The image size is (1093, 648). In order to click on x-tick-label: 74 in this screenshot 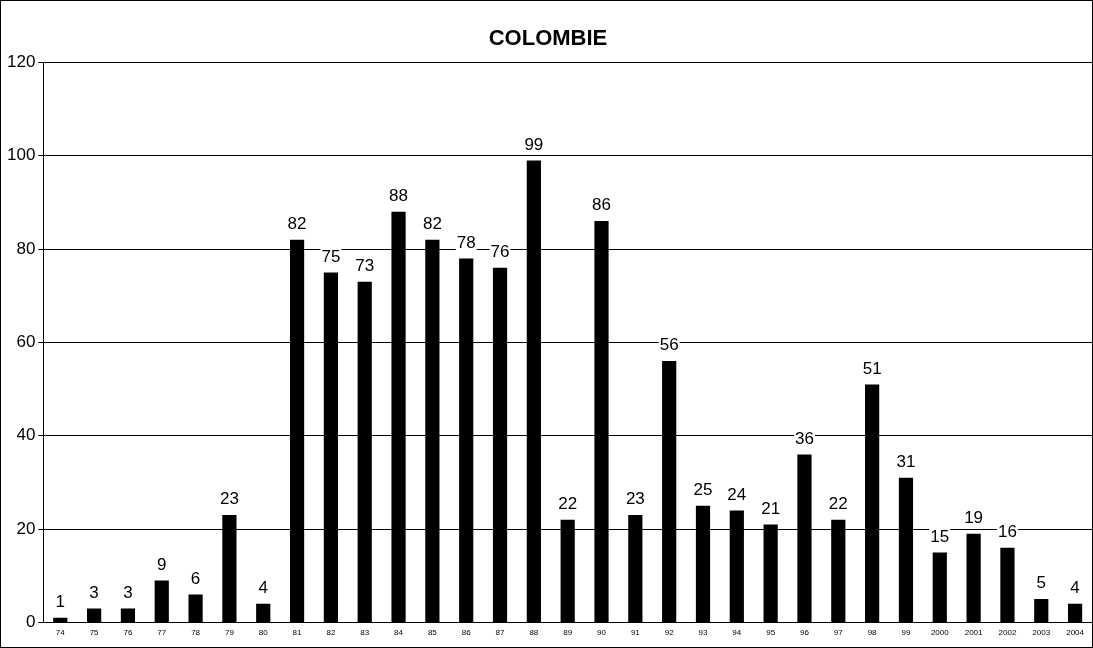, I will do `click(60, 633)`.